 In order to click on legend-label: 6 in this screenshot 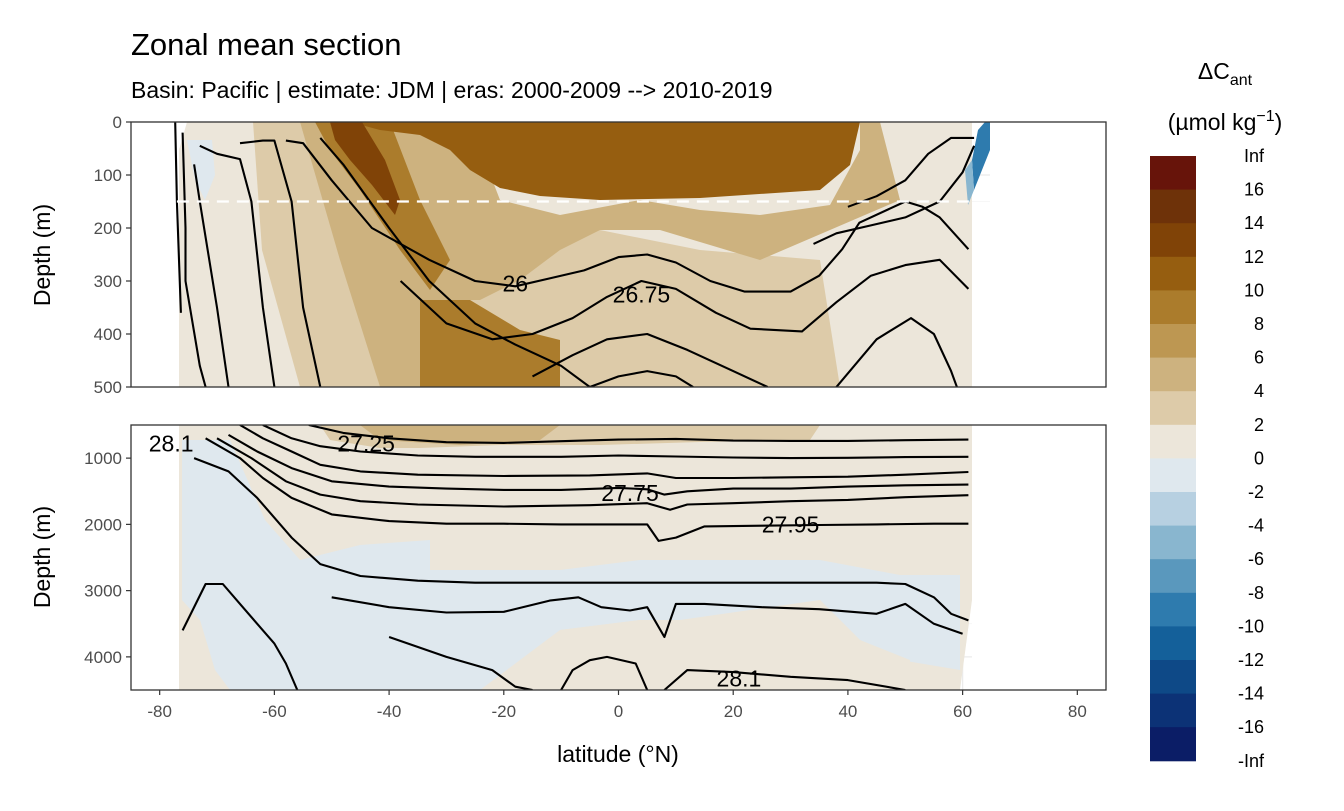, I will do `click(1259, 358)`.